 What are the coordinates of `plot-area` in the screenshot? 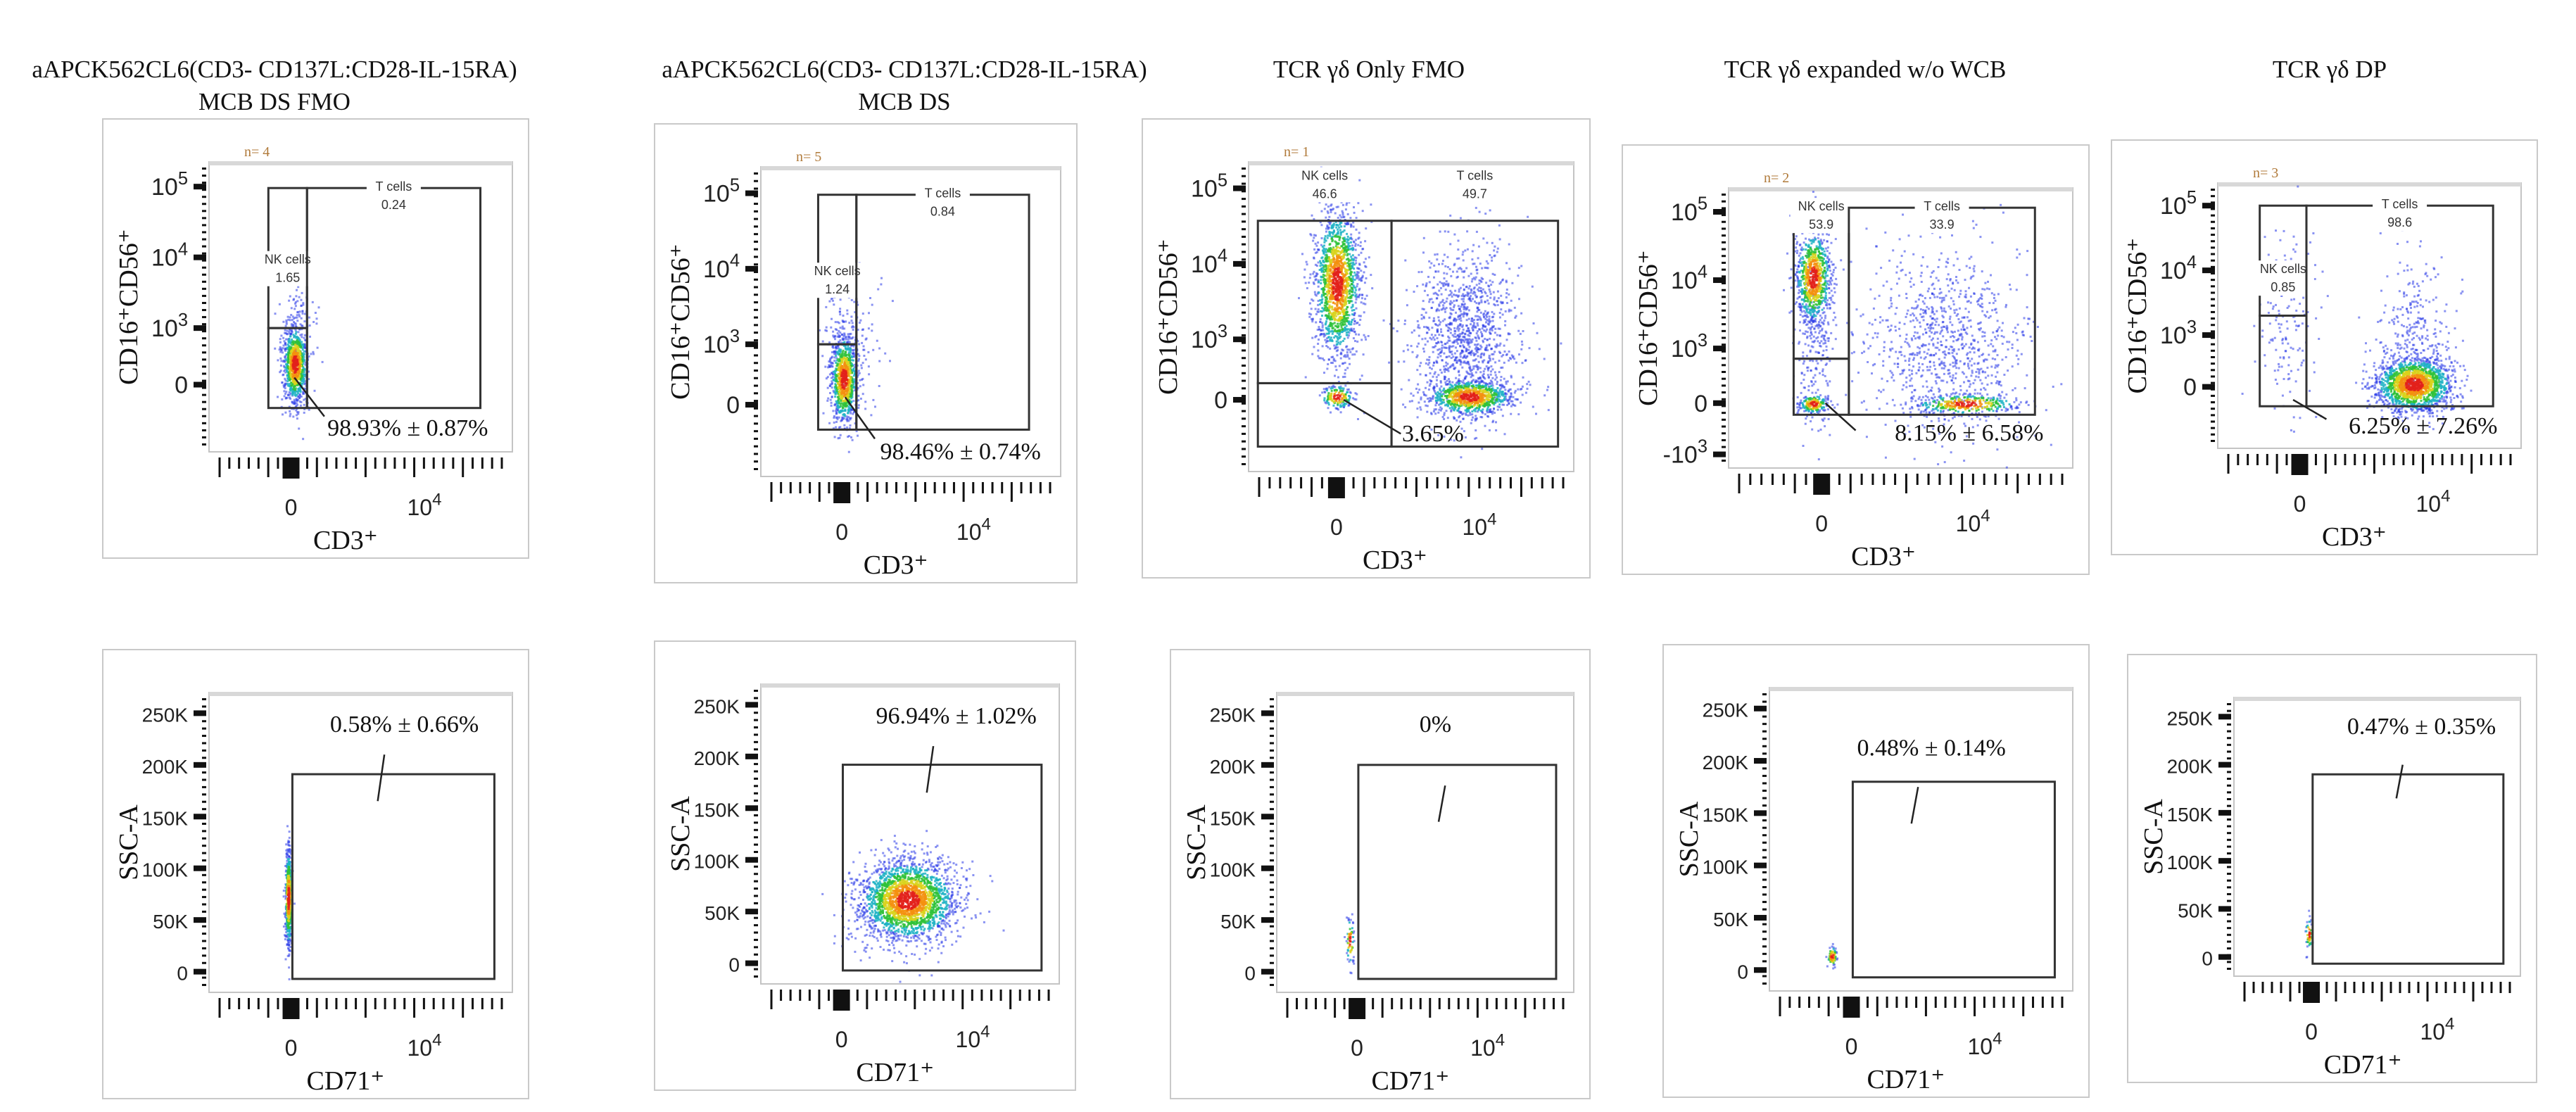 It's located at (910, 321).